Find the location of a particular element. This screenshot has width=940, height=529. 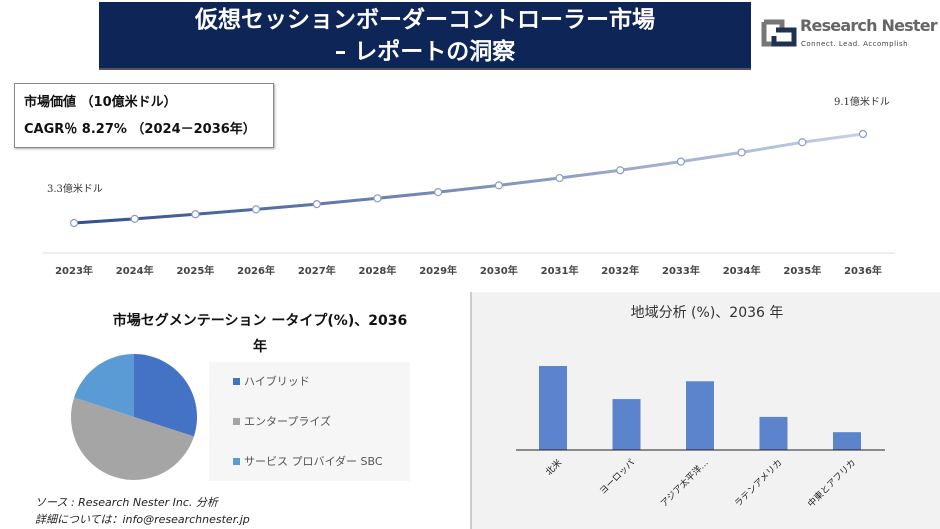

x-tick-label: 2024年 is located at coordinates (134, 271).